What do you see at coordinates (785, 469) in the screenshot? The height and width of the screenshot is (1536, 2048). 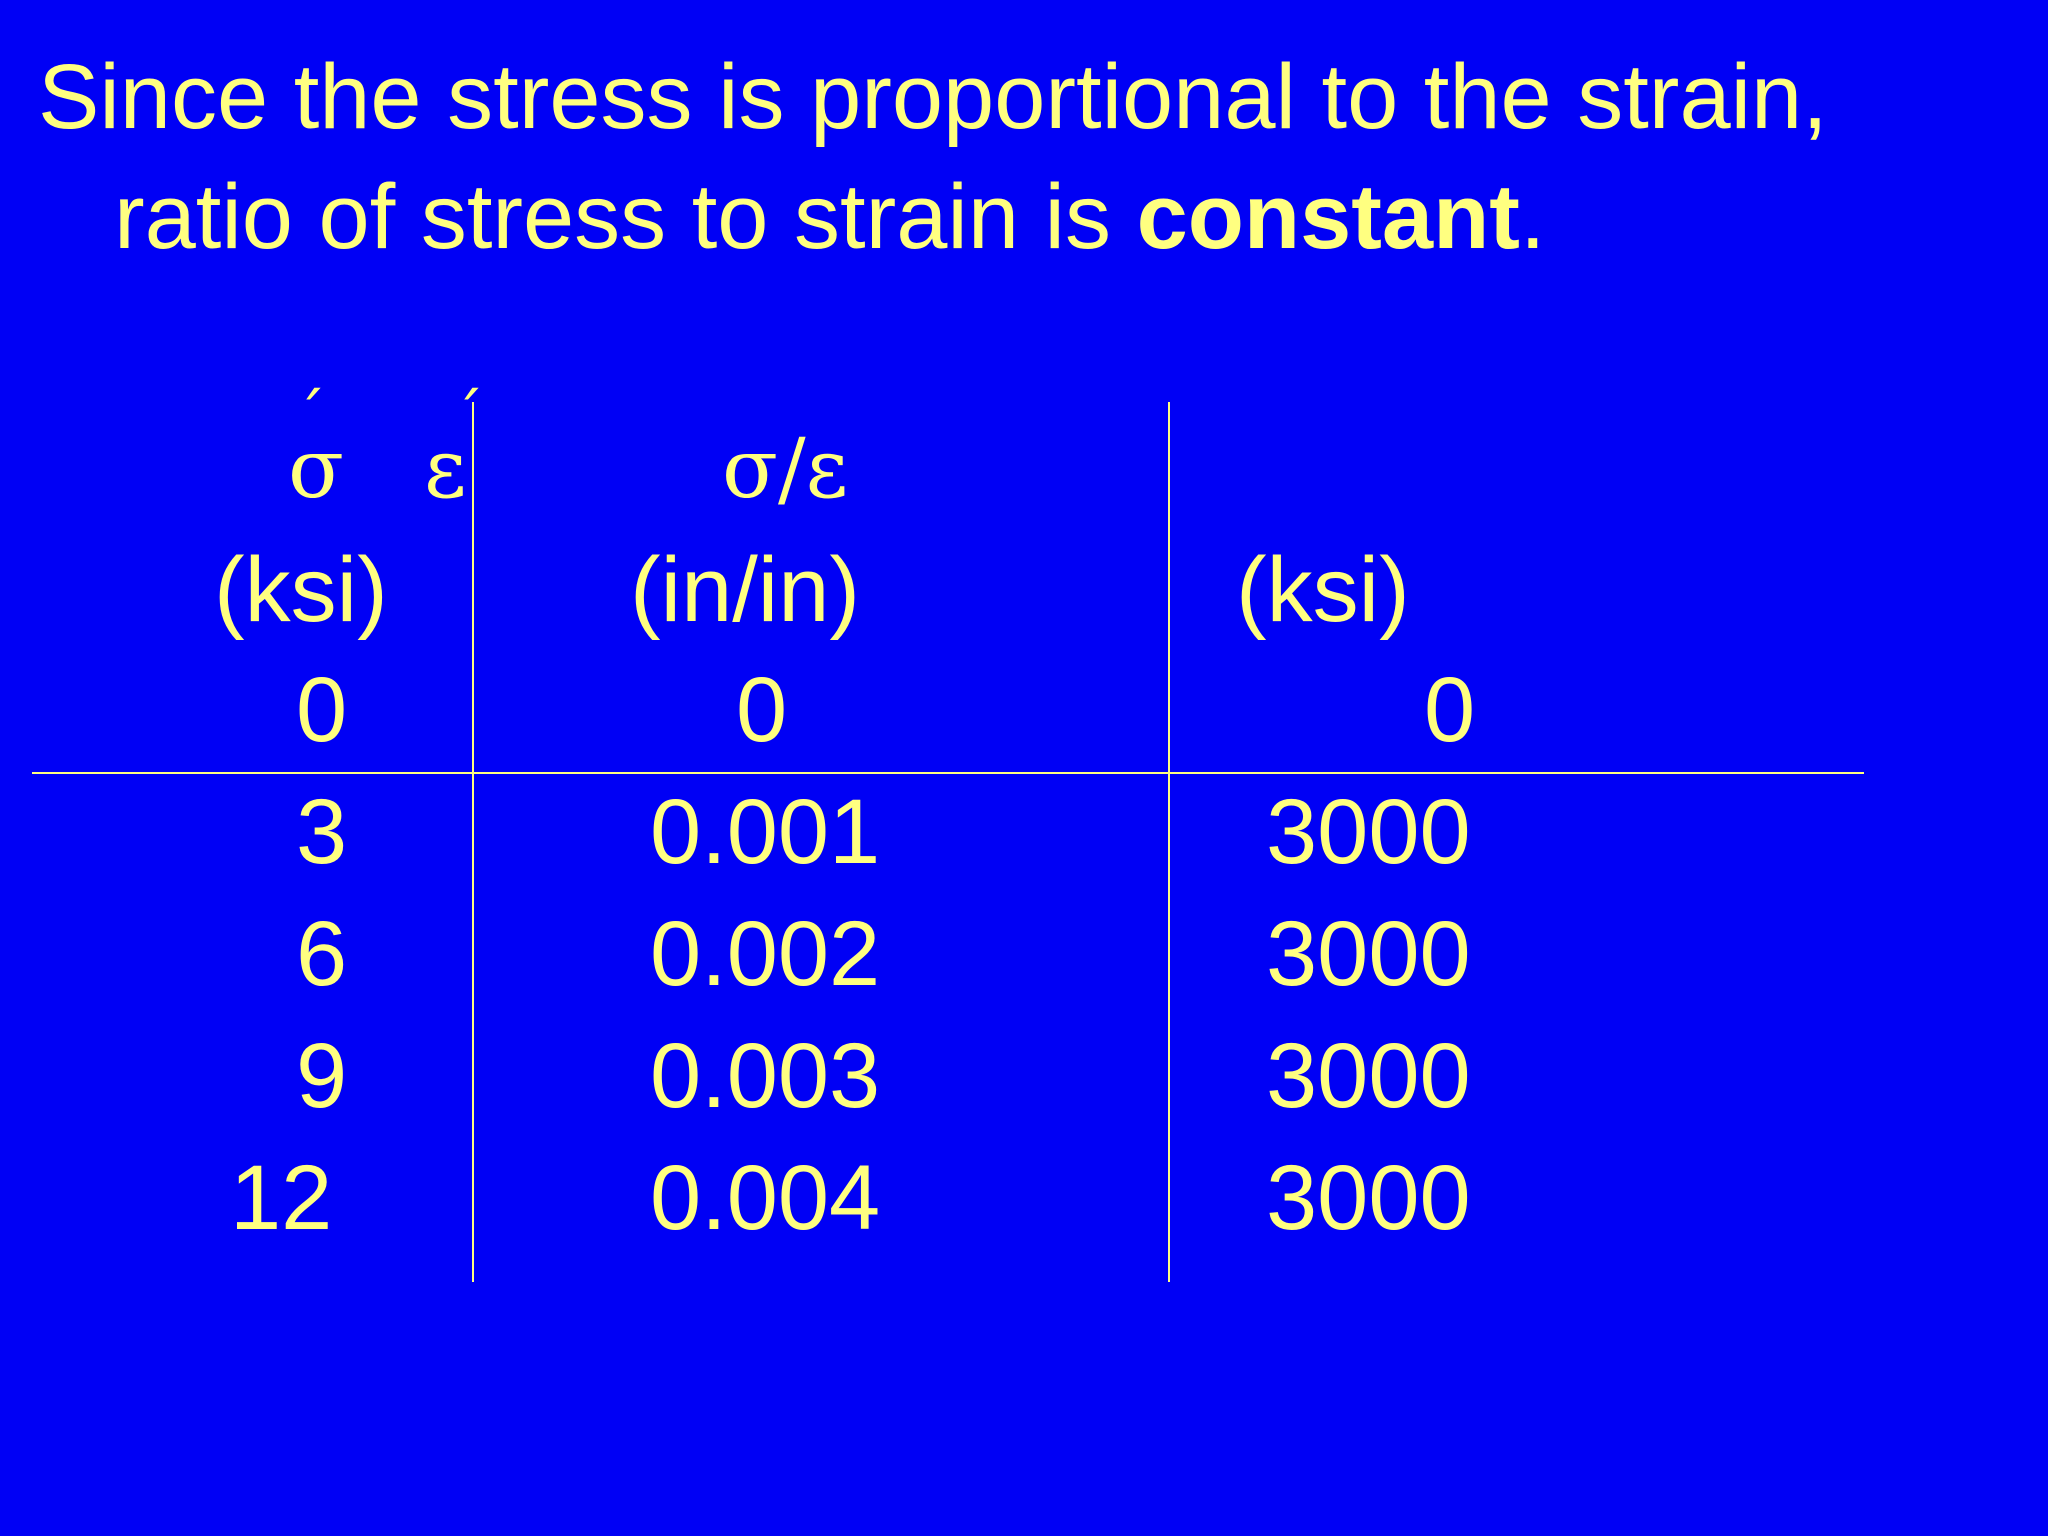 I see `header-ratio: σ/ε` at bounding box center [785, 469].